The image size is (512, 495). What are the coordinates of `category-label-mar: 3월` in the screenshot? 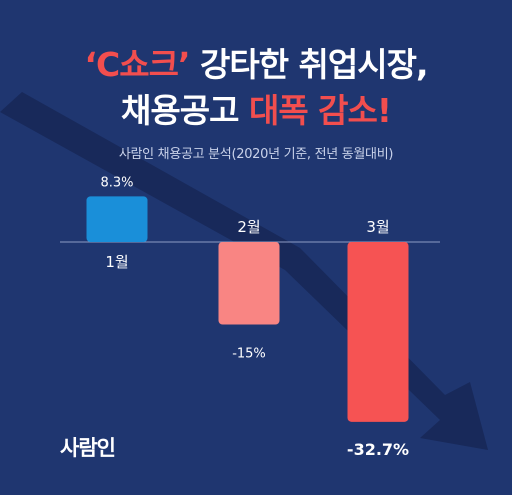 It's located at (377, 227).